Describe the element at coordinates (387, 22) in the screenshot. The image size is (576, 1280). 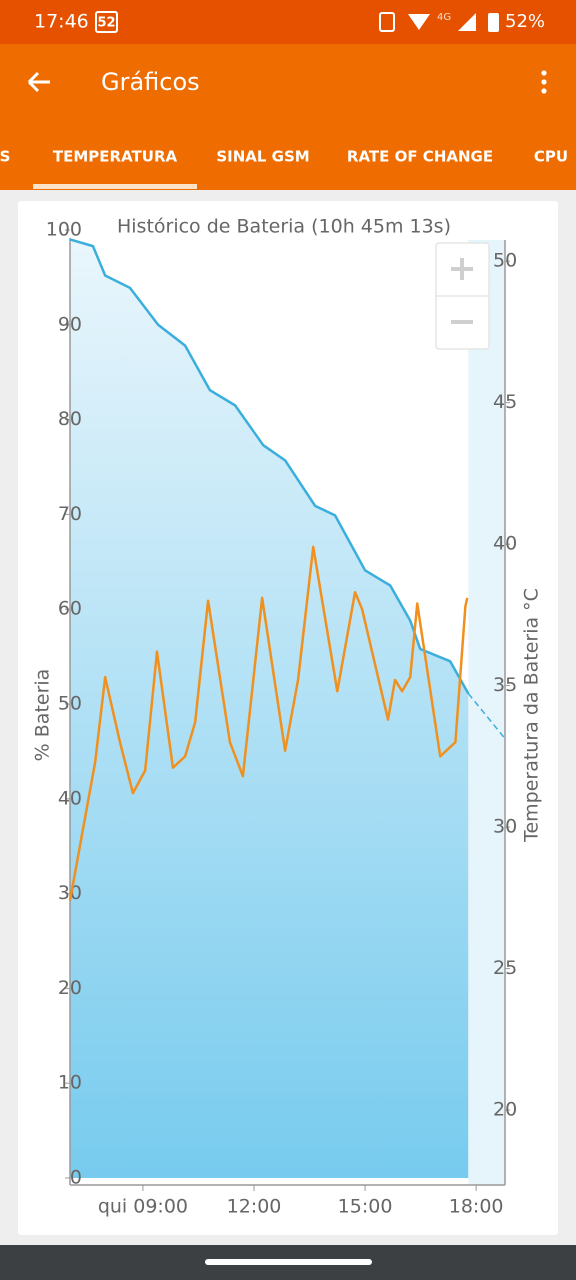
I see `vibrate-icon` at that location.